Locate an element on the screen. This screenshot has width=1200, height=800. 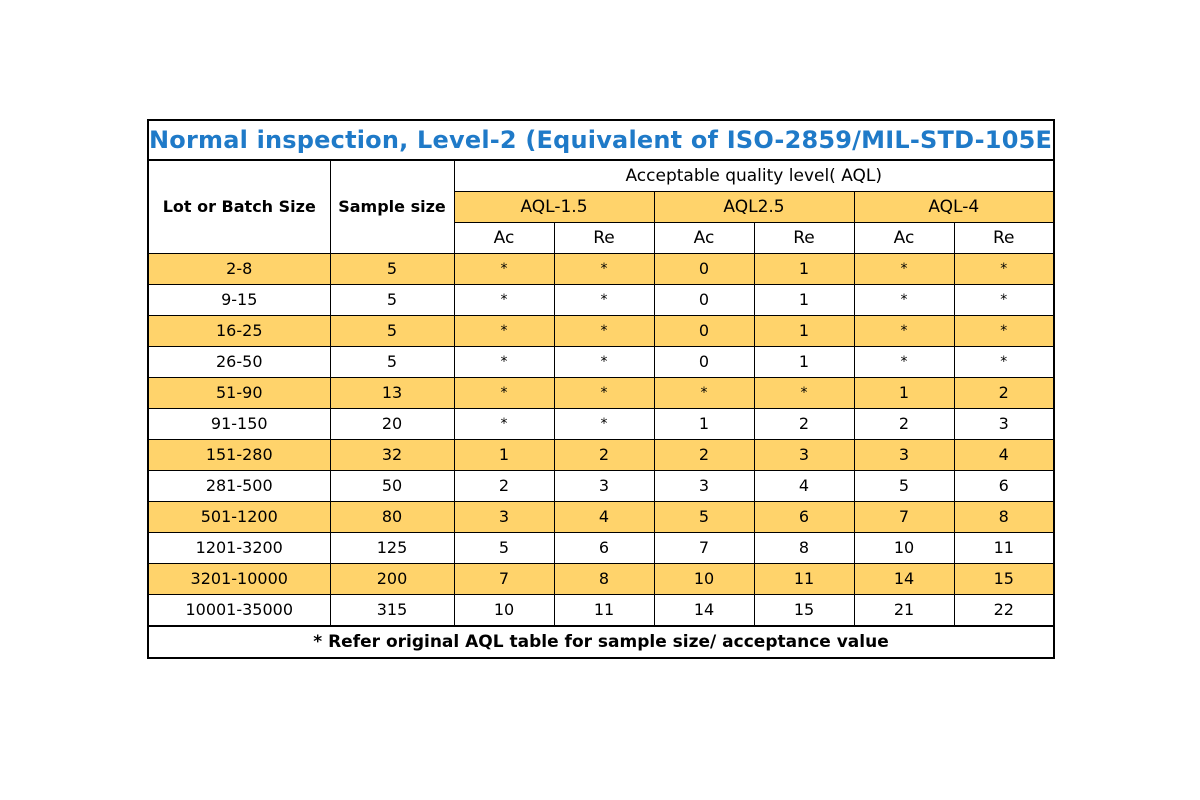
sample-size-cell: 125 is located at coordinates (392, 548).